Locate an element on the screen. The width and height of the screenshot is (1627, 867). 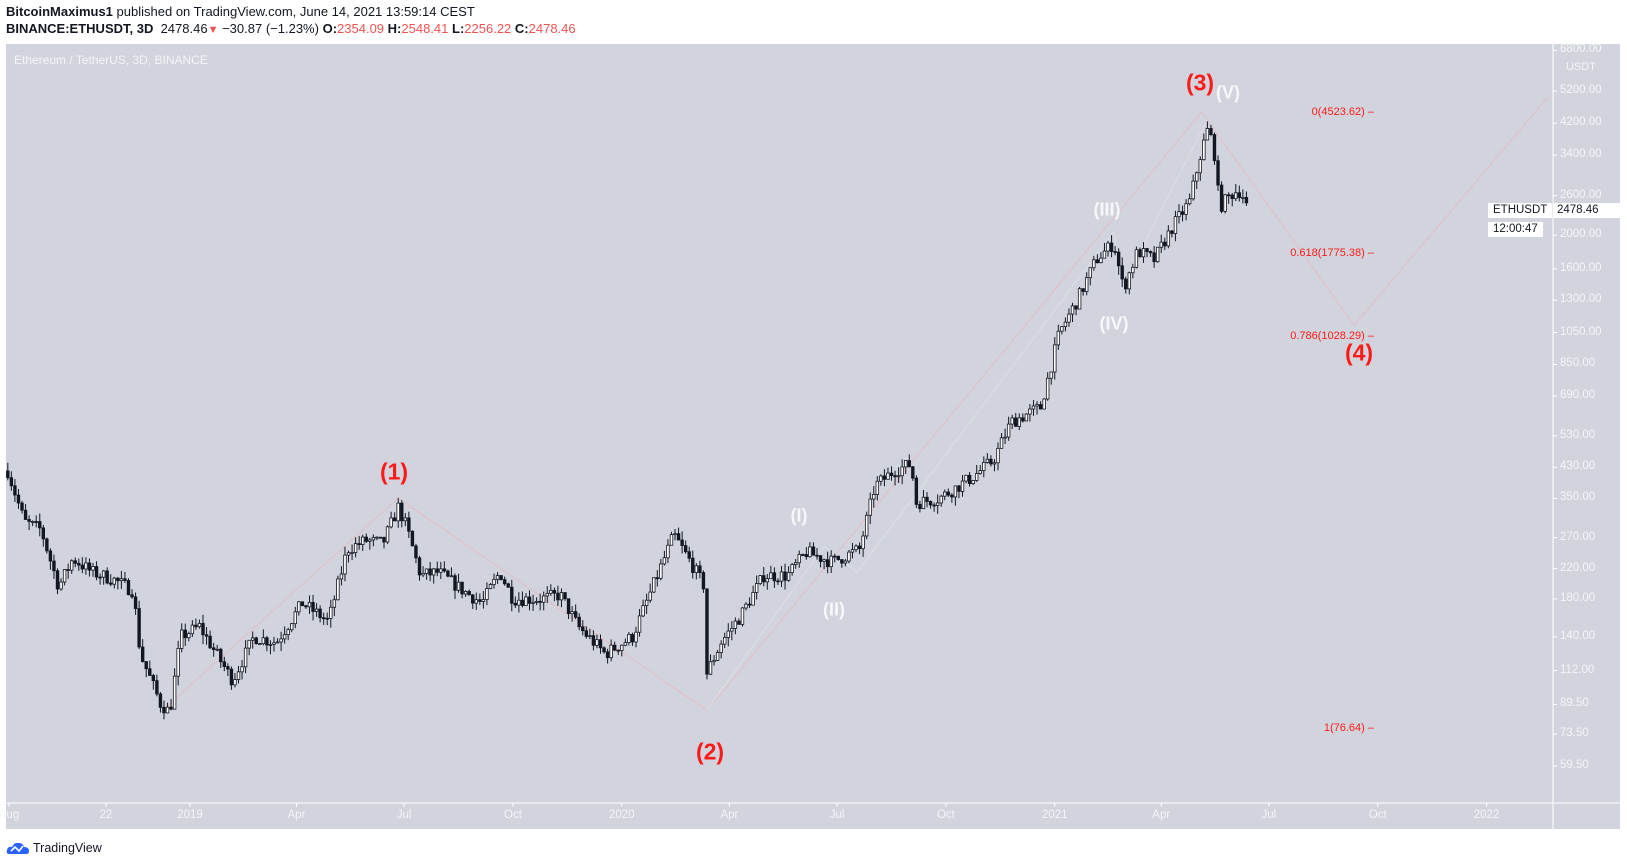
wave-label-2: (2) is located at coordinates (710, 751).